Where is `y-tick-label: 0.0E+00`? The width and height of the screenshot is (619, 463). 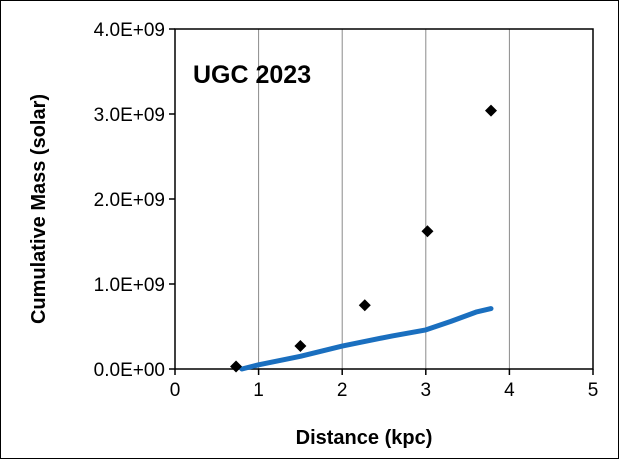 y-tick-label: 0.0E+00 is located at coordinates (129, 370).